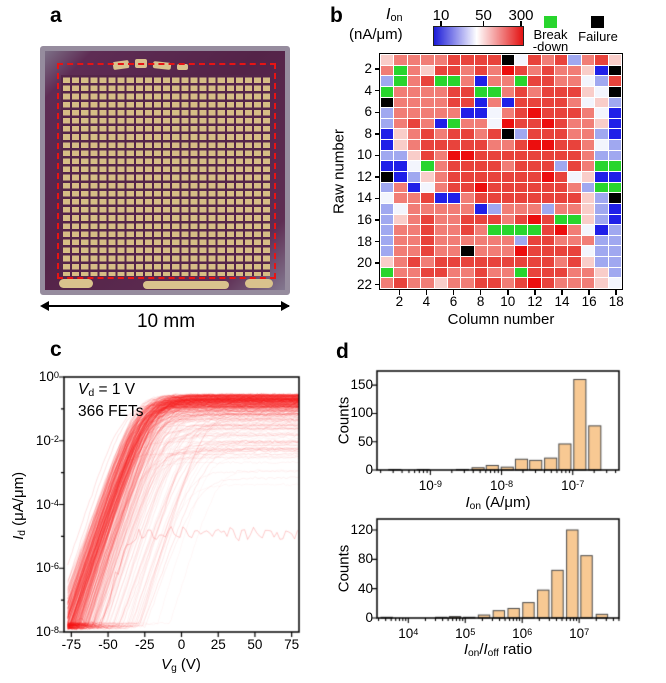  I want to click on colorbar-tick-label: 300, so click(521, 15).